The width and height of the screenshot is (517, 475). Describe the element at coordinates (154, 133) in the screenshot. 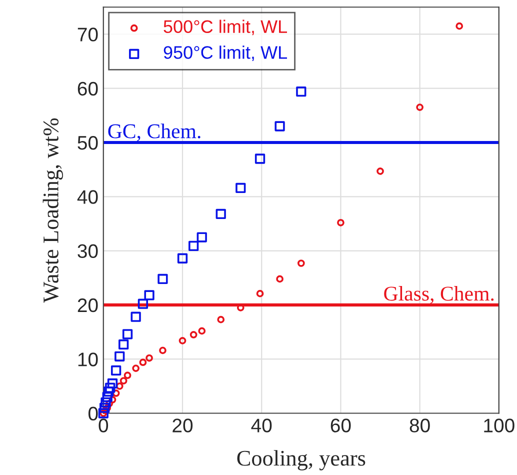

I see `ref-line-label: GC, Chem.` at that location.